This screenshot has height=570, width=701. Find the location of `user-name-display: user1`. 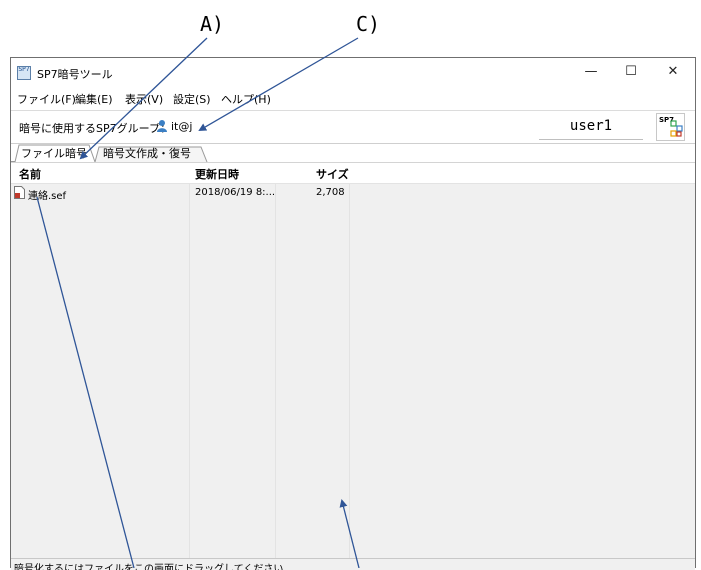

user-name-display: user1 is located at coordinates (591, 127).